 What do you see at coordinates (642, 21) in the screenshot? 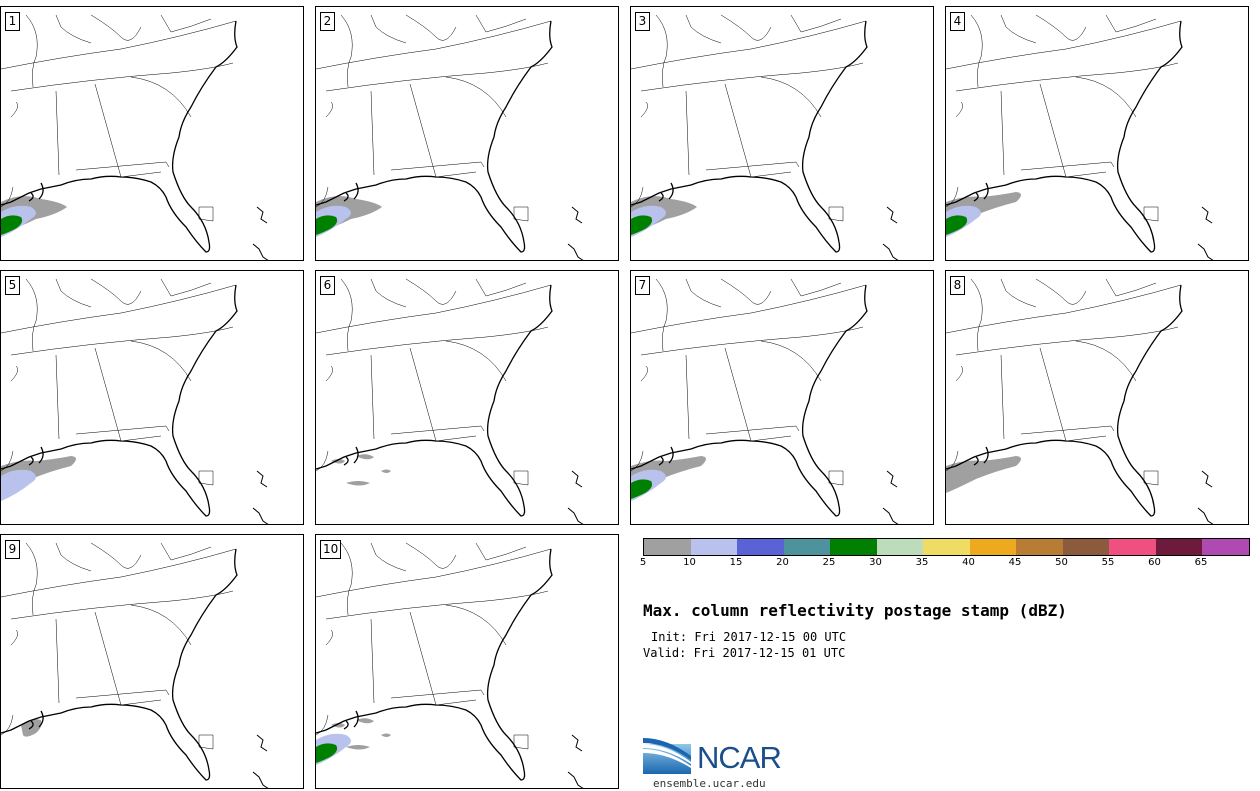
I see `ensemble-member-label: 3` at bounding box center [642, 21].